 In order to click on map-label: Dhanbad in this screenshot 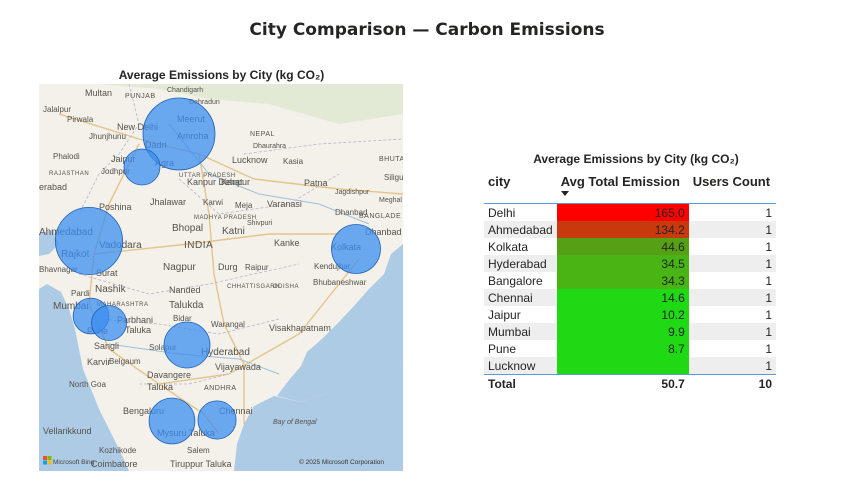, I will do `click(383, 232)`.